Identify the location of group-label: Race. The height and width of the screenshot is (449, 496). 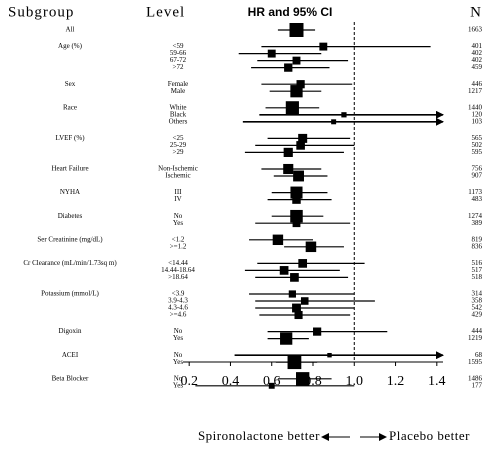
(70, 107).